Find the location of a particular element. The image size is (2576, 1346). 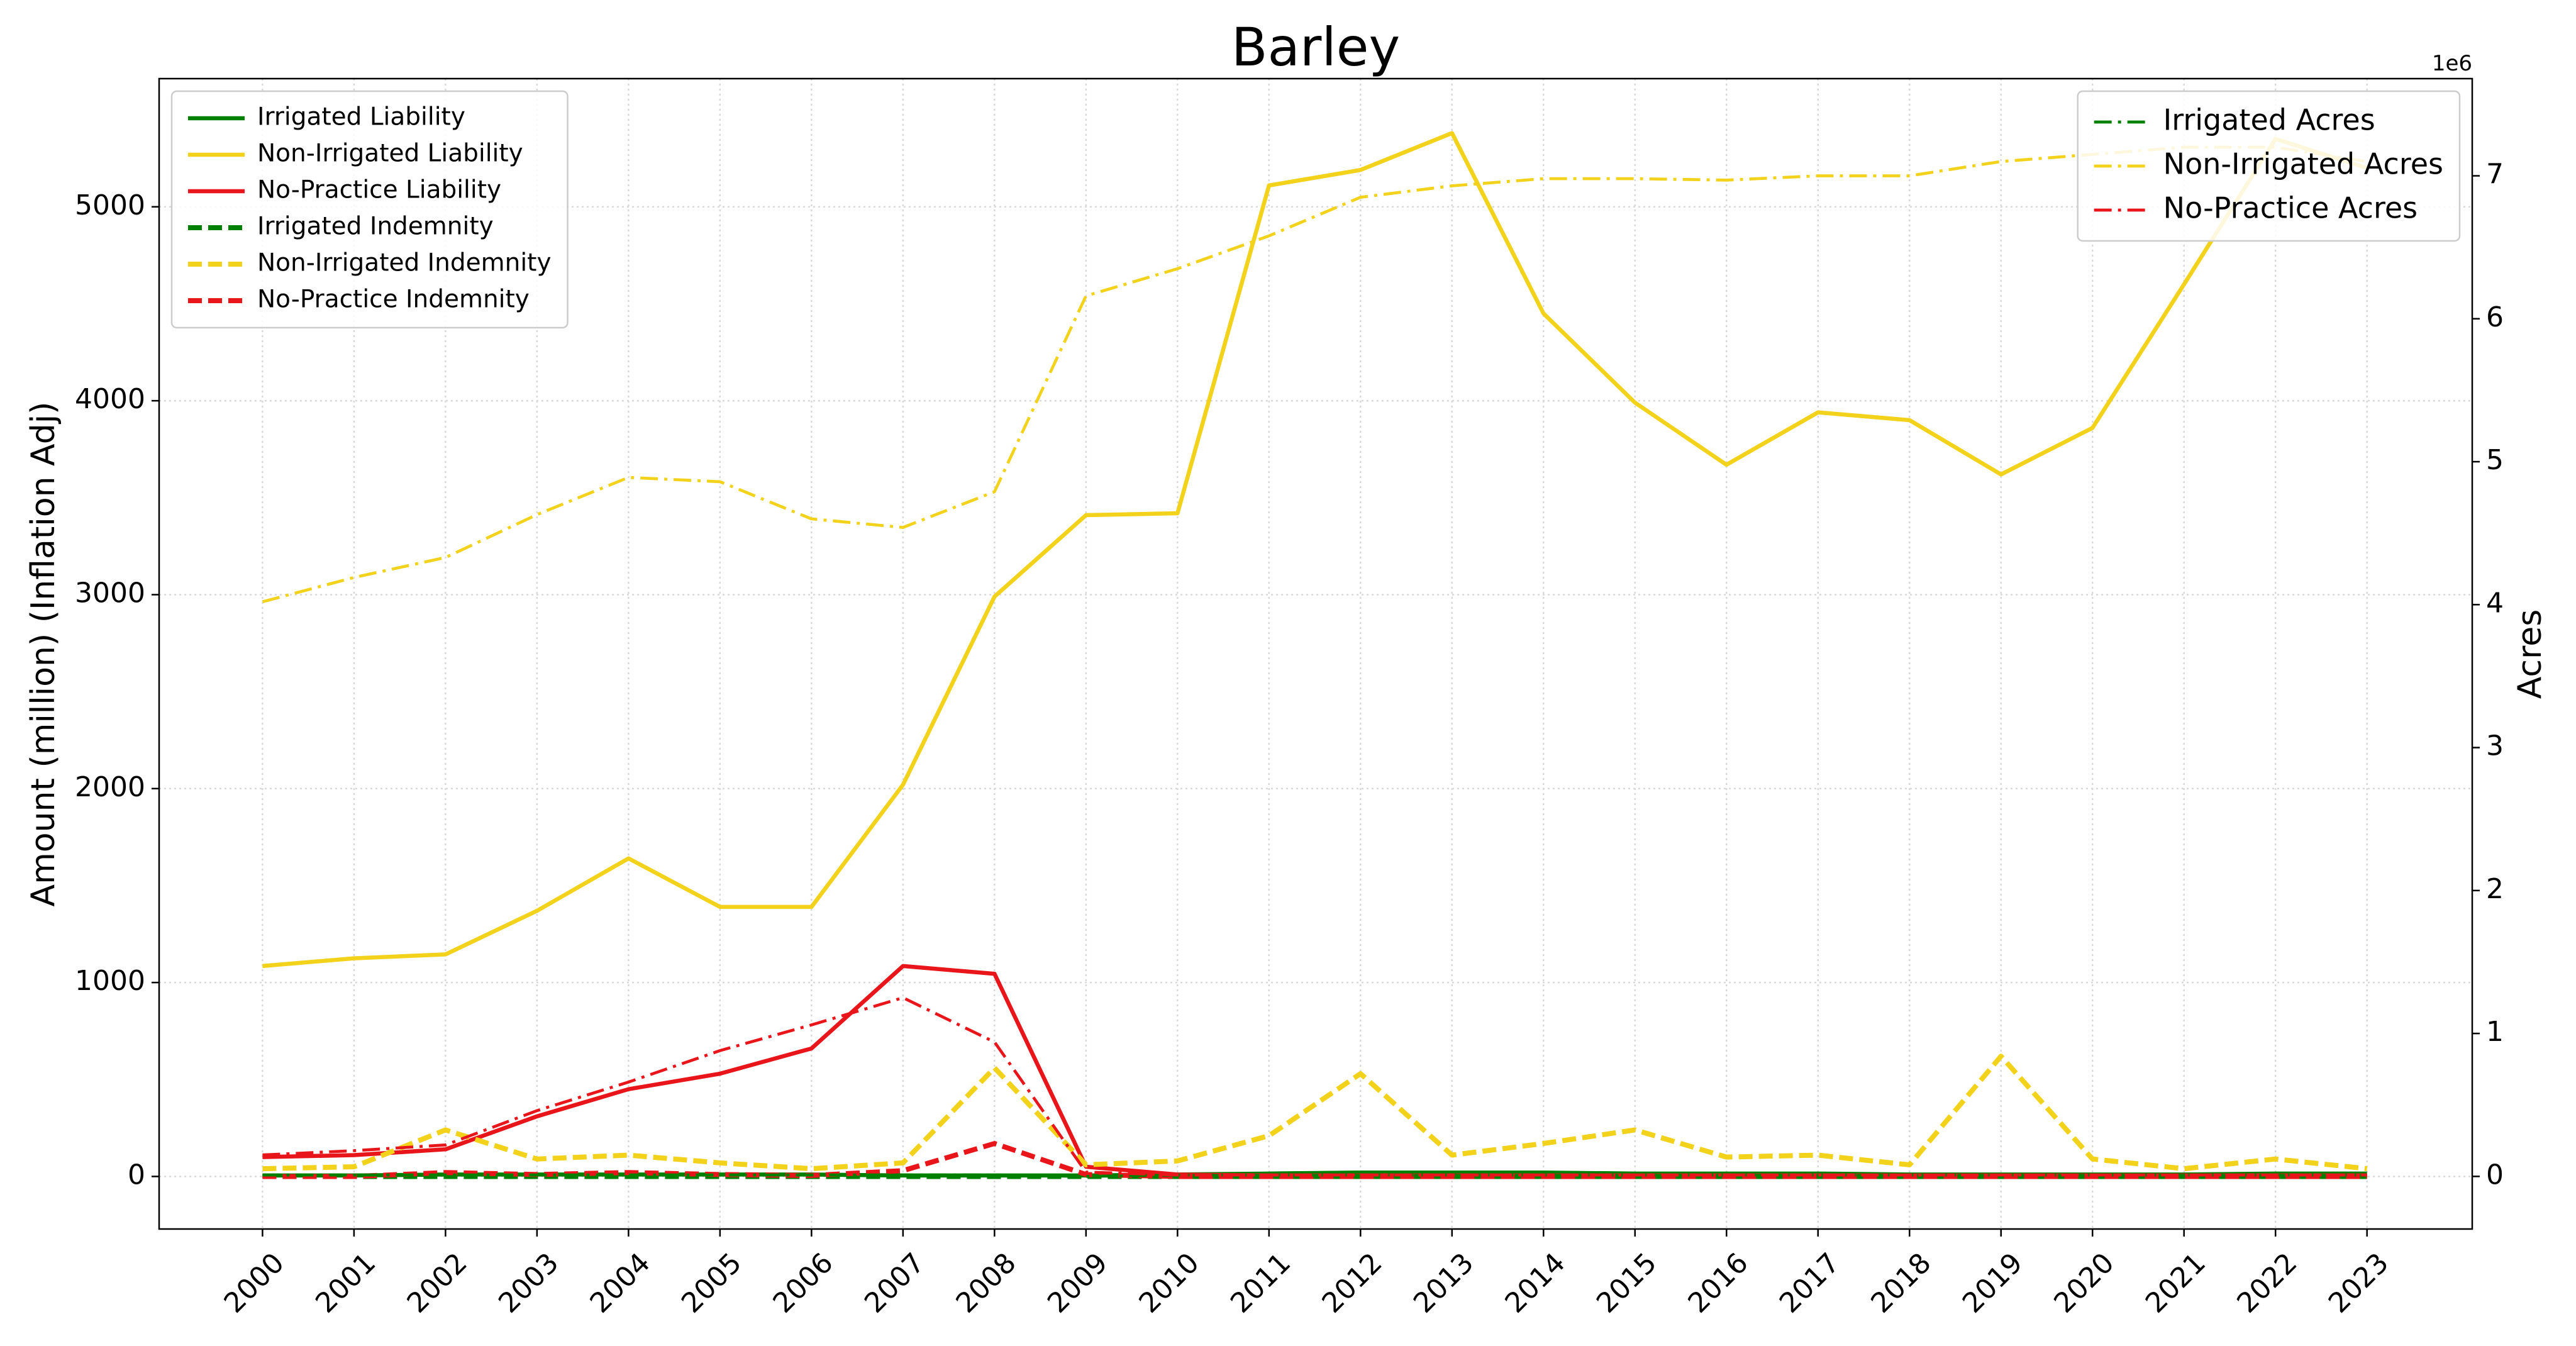

y-tick-label: 4000 is located at coordinates (110, 399).